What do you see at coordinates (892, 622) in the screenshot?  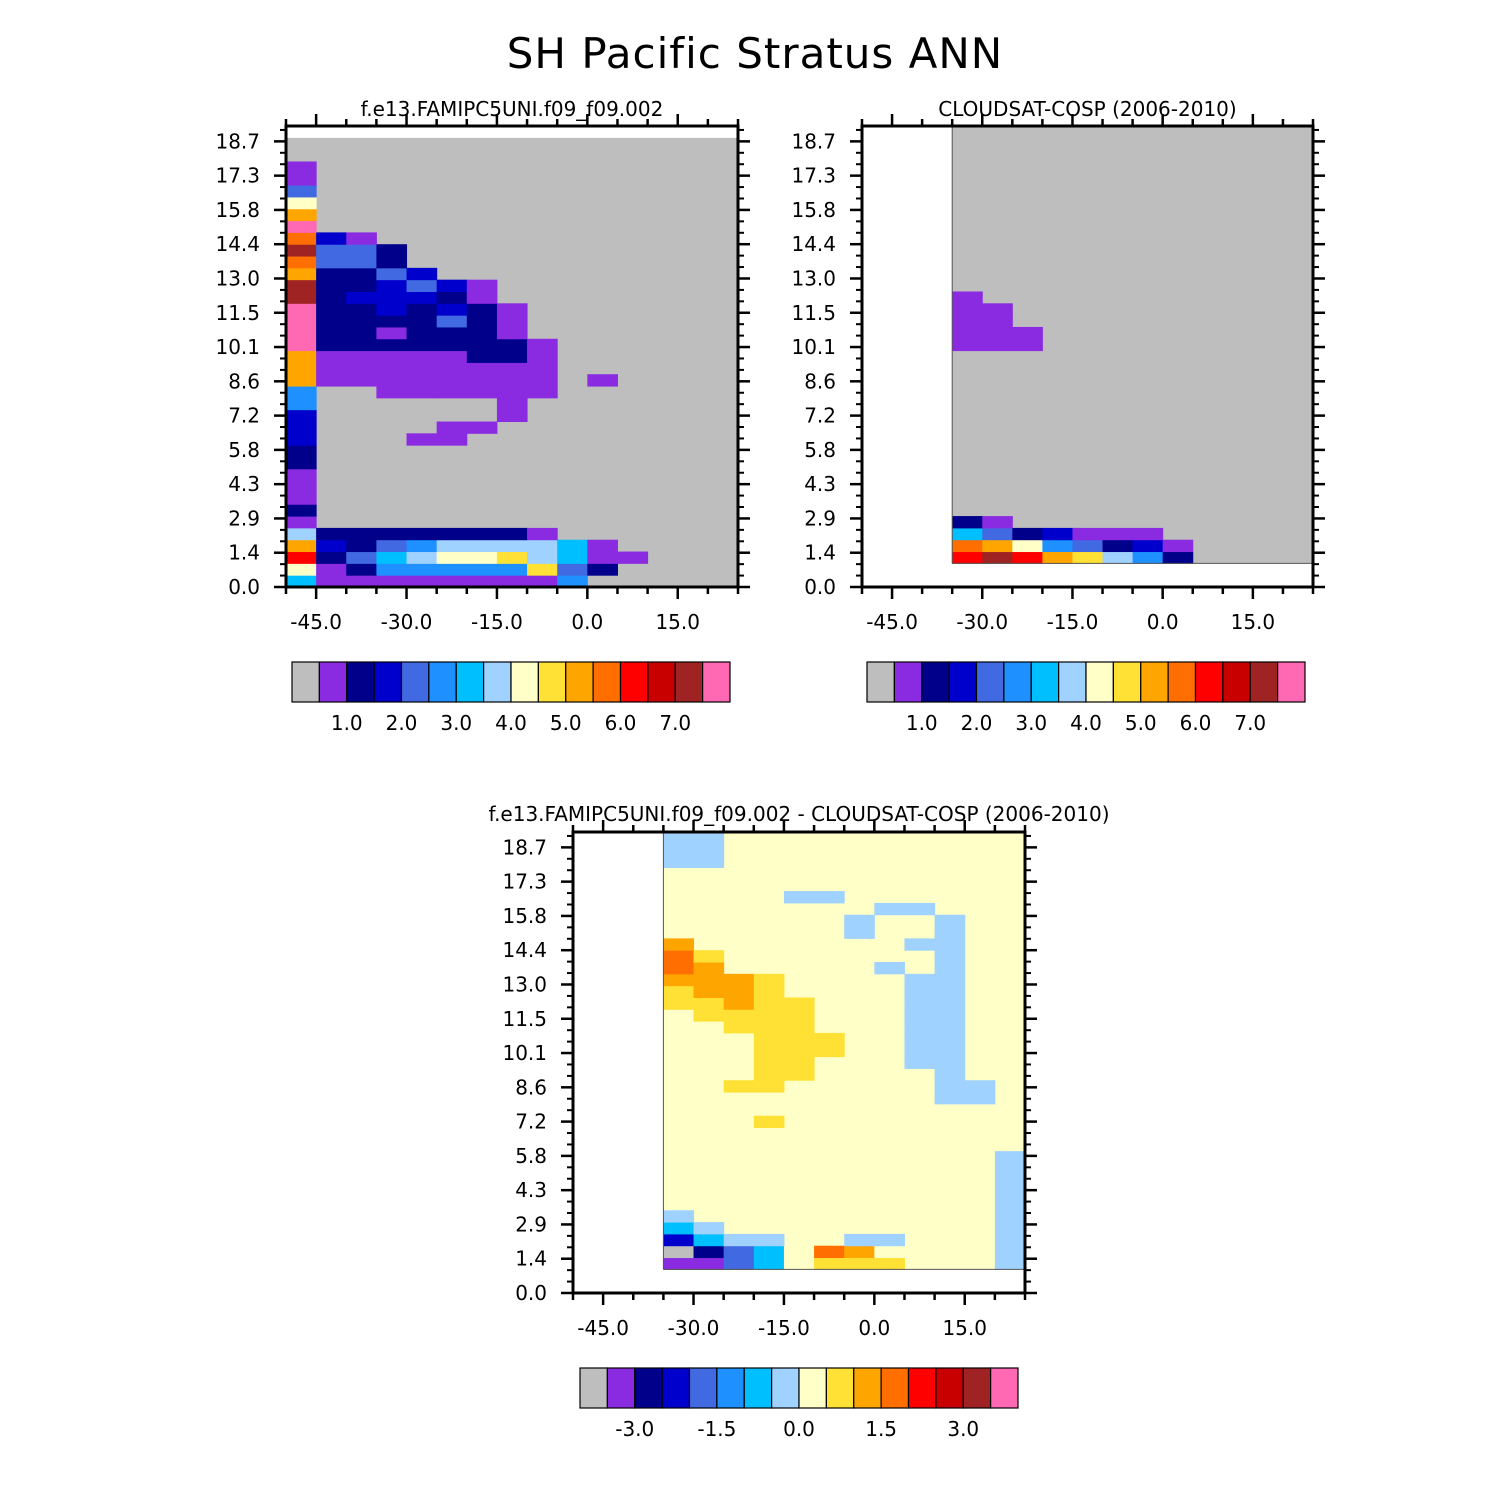 I see `x-tick-label: -45.0` at bounding box center [892, 622].